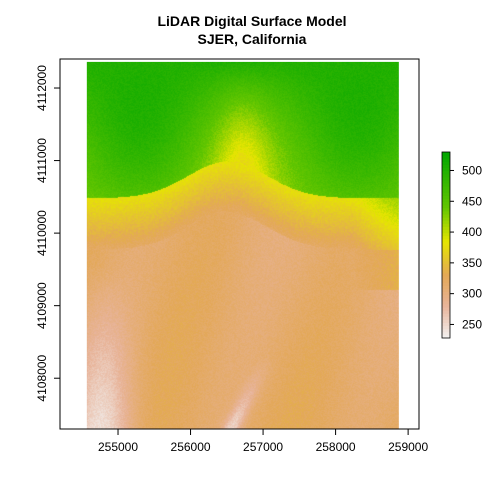 This screenshot has width=504, height=504. I want to click on legend-tick-label: 500, so click(472, 170).